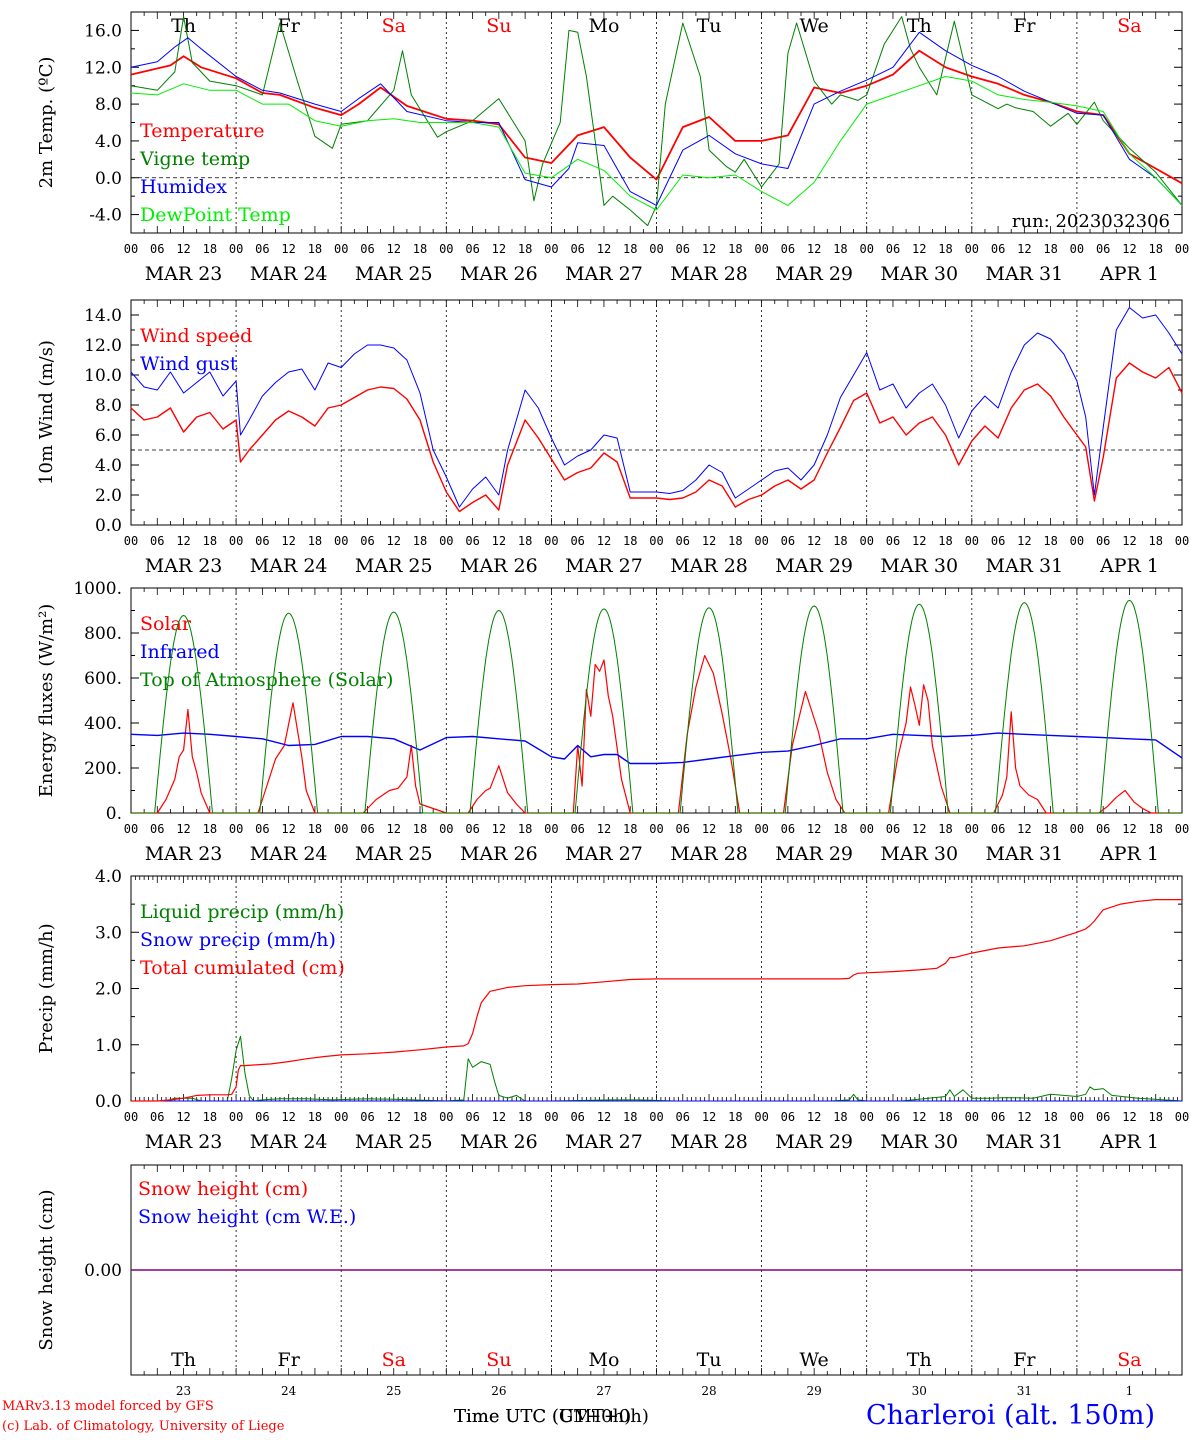  What do you see at coordinates (108, 1046) in the screenshot?
I see `precip-y-tick-label: 1.0` at bounding box center [108, 1046].